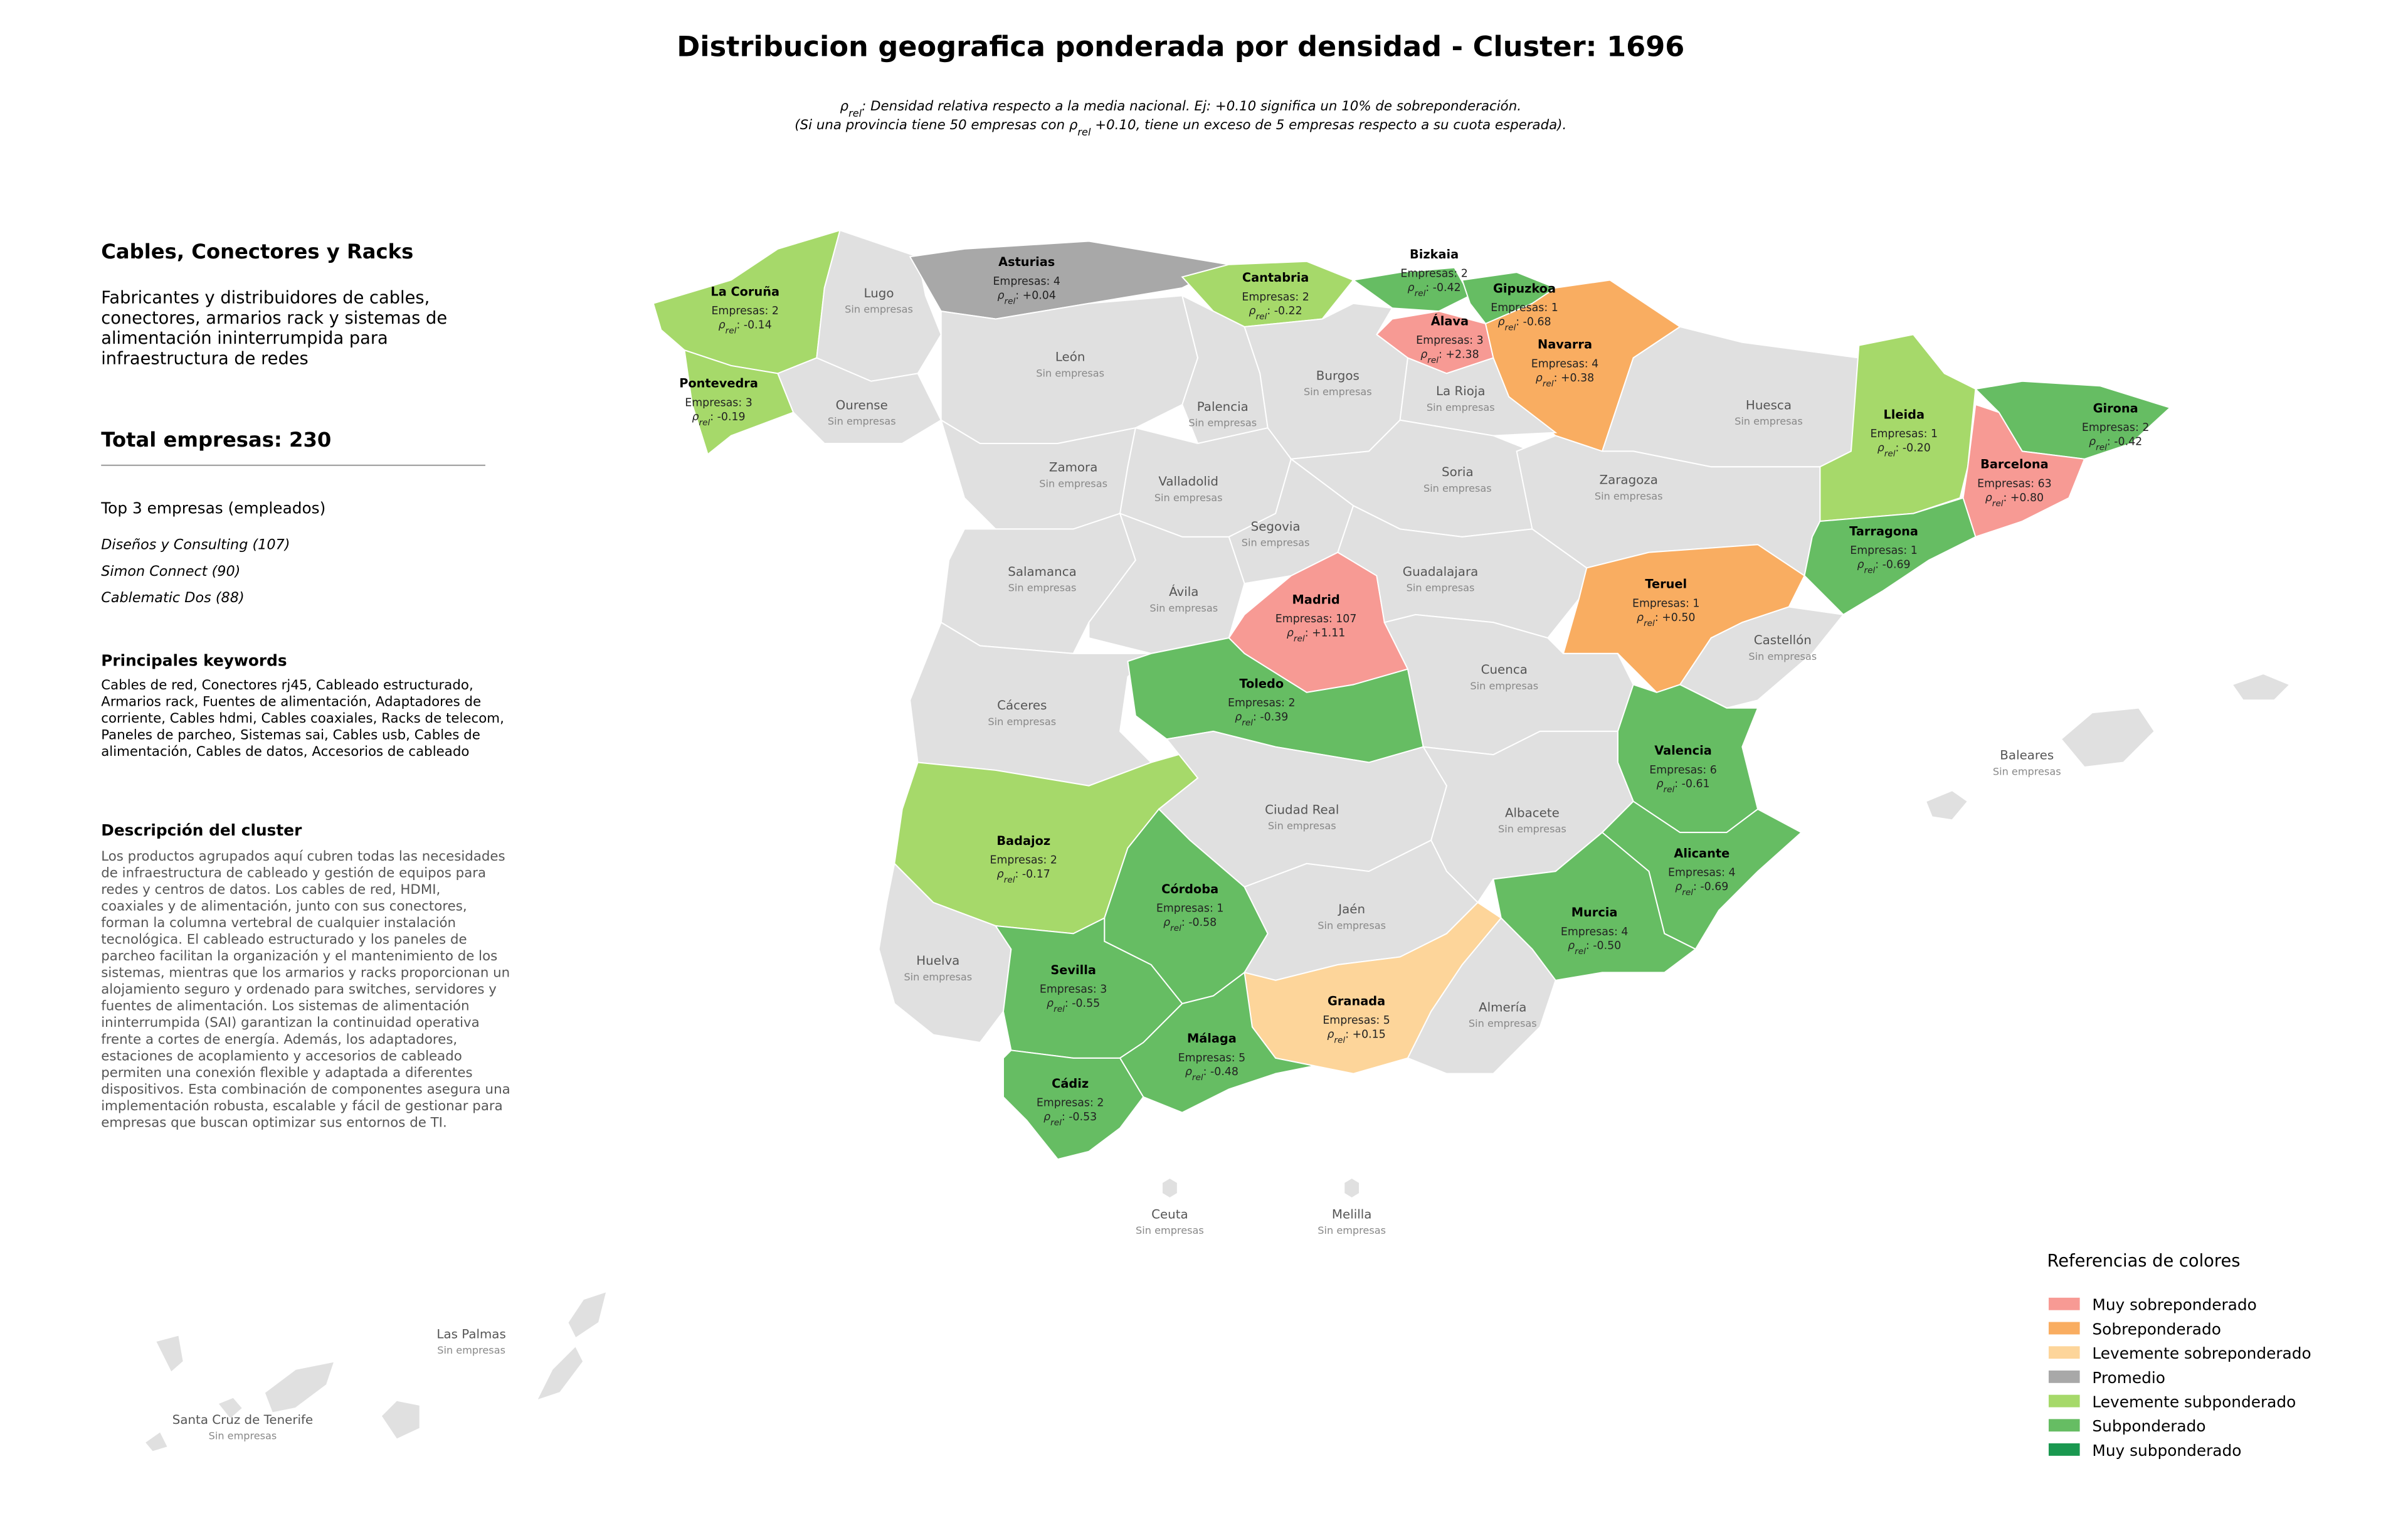 This screenshot has width=2408, height=1528. What do you see at coordinates (744, 291) in the screenshot?
I see `province-name: La Coruña` at bounding box center [744, 291].